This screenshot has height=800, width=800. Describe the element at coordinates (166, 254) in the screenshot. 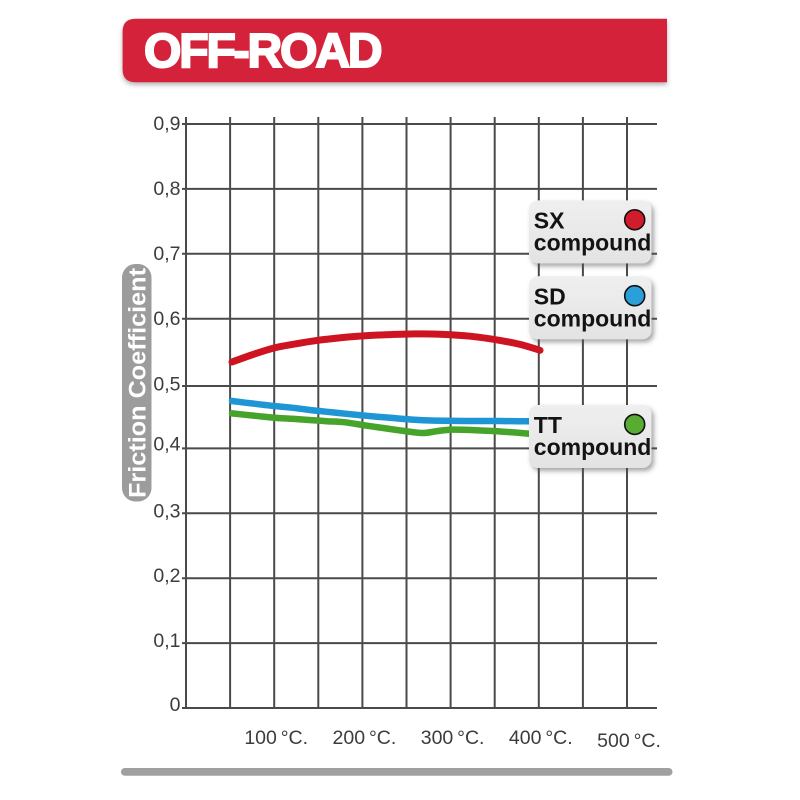

I see `svg-text: 0,7` at that location.